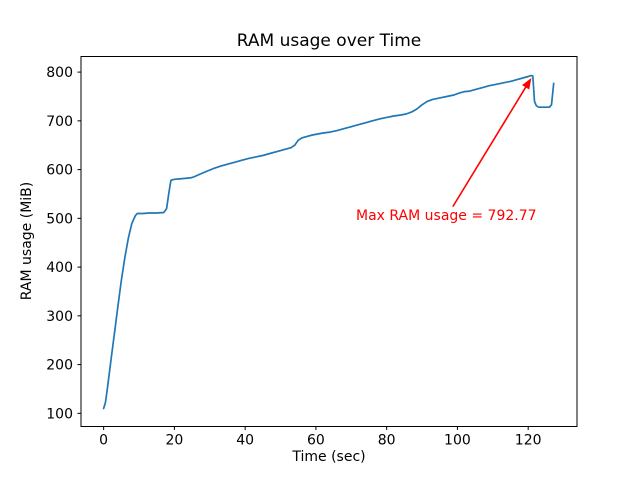 The width and height of the screenshot is (640, 480). Describe the element at coordinates (387, 441) in the screenshot. I see `x-tick-label: 80` at that location.